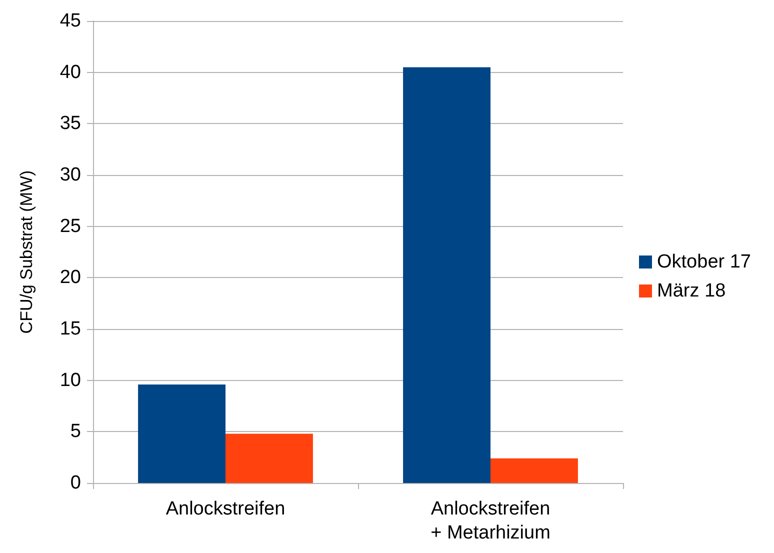  Describe the element at coordinates (75, 431) in the screenshot. I see `y-tick-label: 5` at that location.